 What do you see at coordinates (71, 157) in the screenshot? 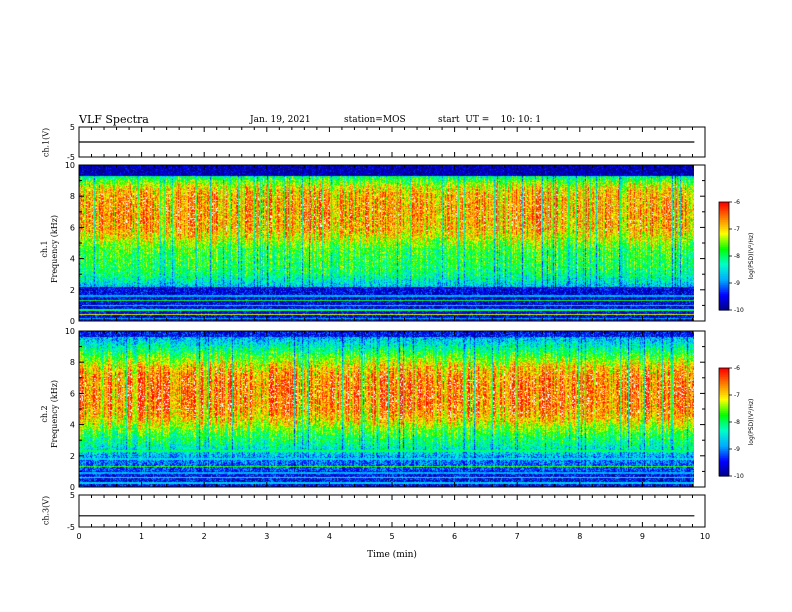
I see `y-tick-label: -5` at bounding box center [71, 157].